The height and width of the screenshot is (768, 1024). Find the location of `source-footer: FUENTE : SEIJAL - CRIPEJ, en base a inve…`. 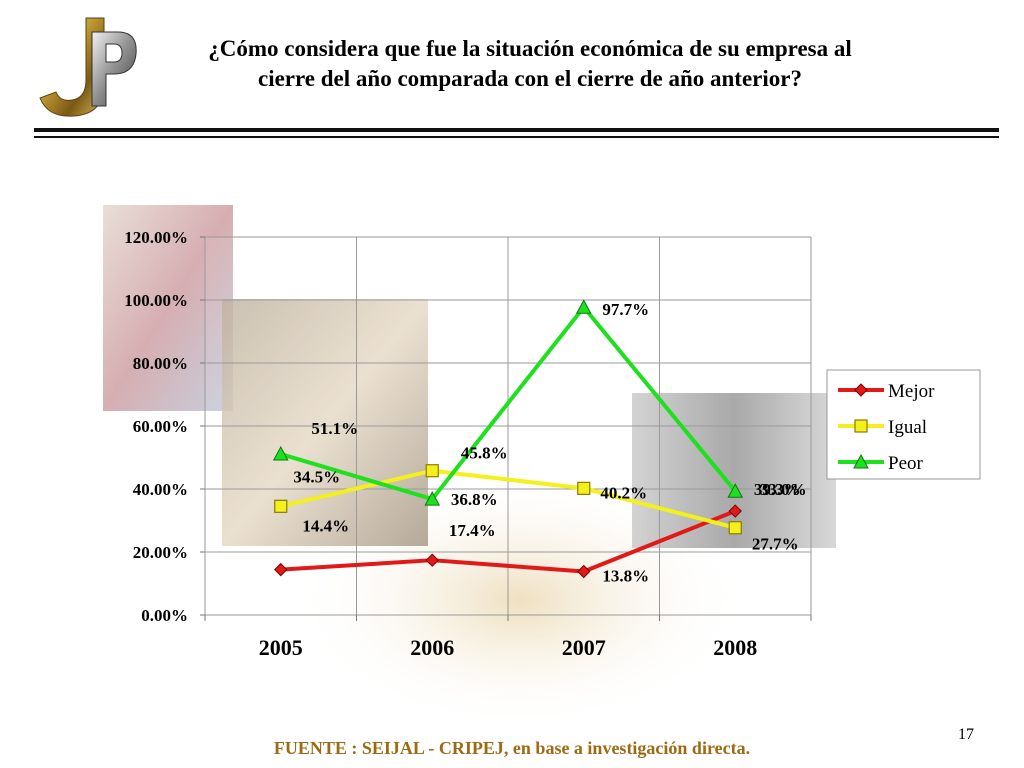

source-footer: FUENTE : SEIJAL - CRIPEJ, en base a inve… is located at coordinates (512, 748).